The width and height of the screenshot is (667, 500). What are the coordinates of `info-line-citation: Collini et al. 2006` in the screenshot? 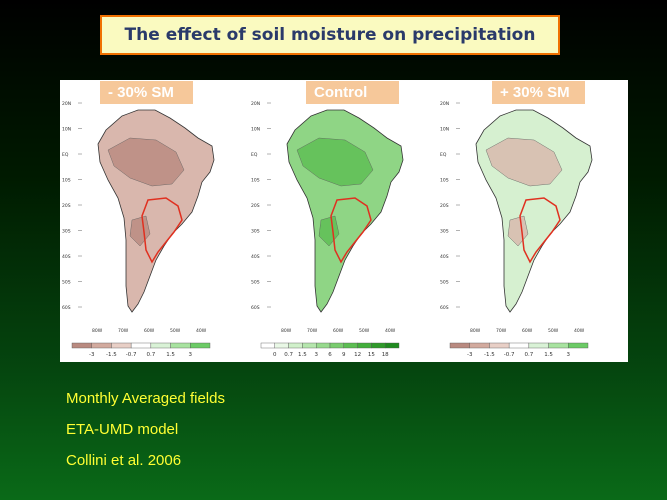 It's located at (124, 460).